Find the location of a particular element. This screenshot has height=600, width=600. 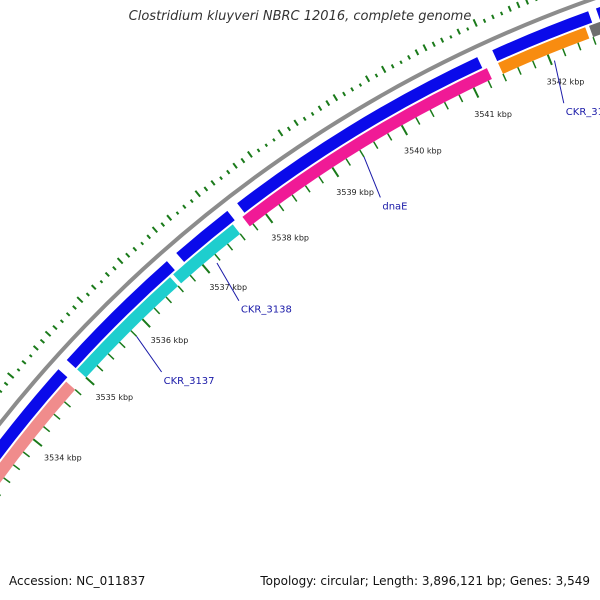

gene-label-CKR_3138: CKR_3138 is located at coordinates (266, 310).